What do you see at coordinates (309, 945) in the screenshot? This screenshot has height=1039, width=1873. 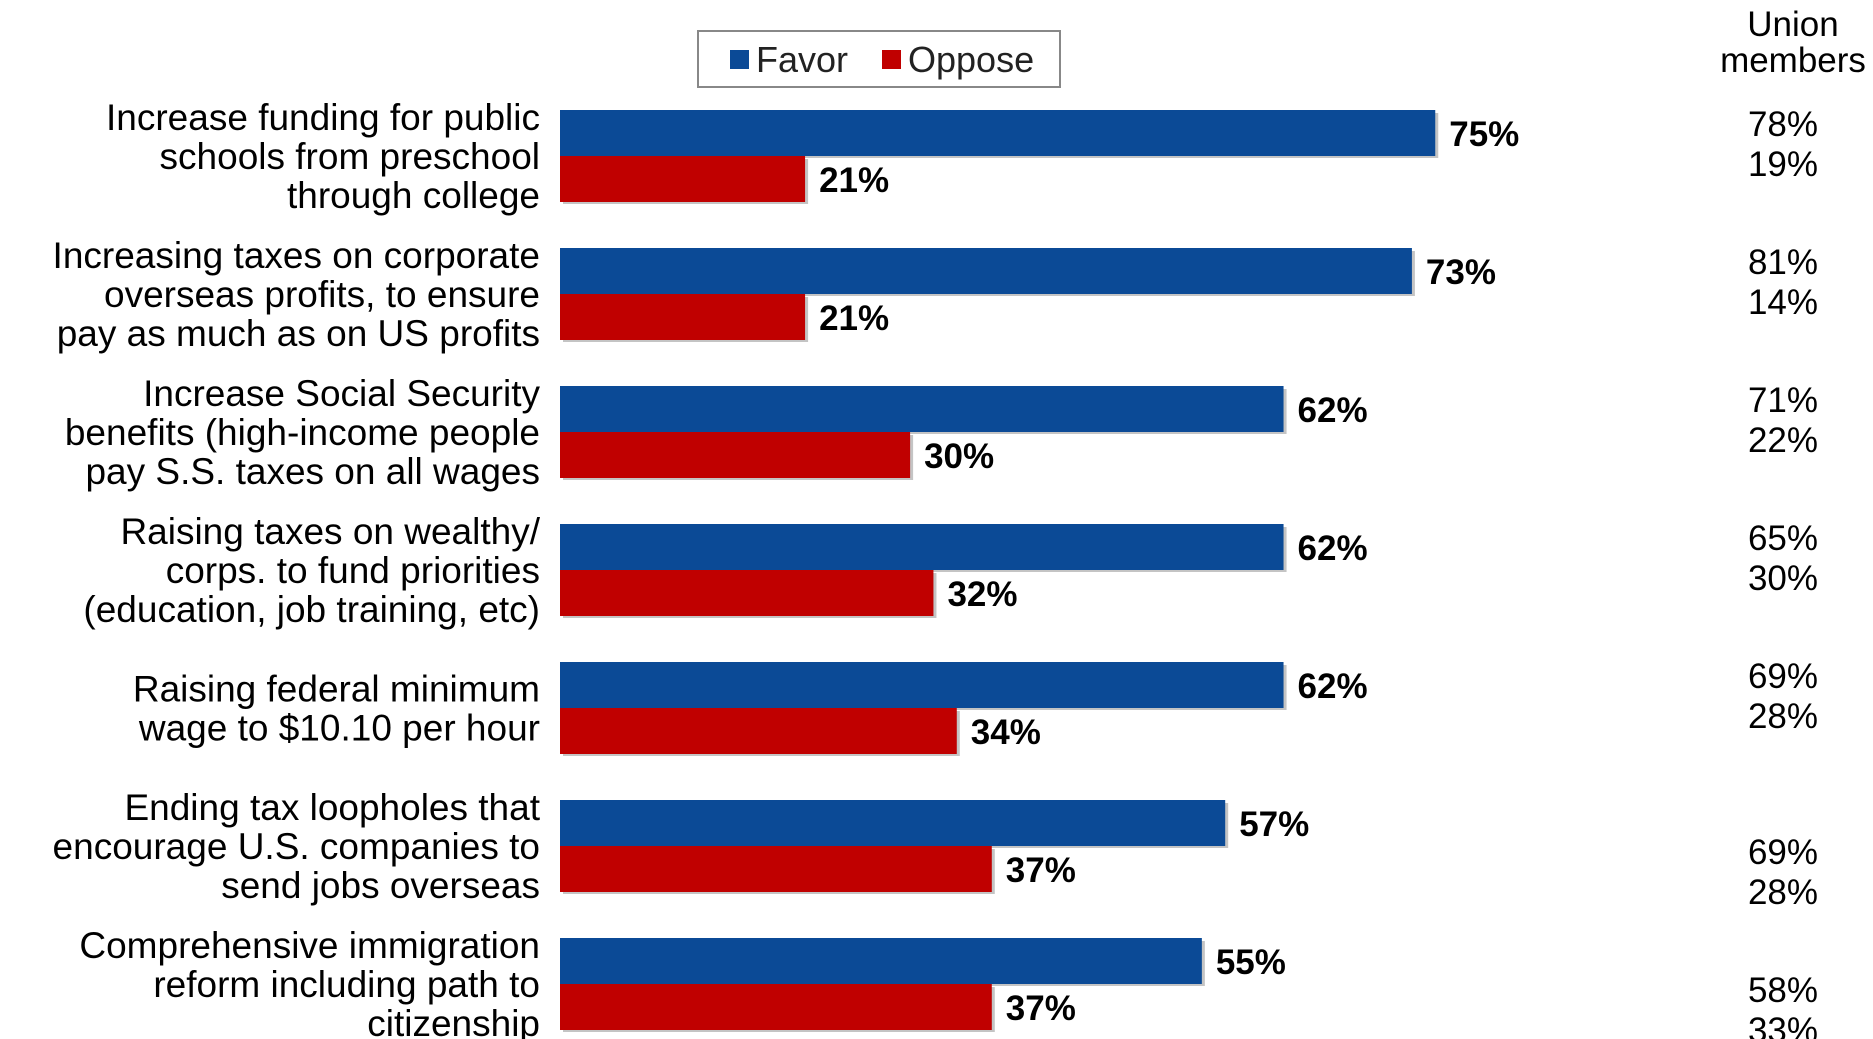 I see `category-label: Comprehensive immigration` at bounding box center [309, 945].